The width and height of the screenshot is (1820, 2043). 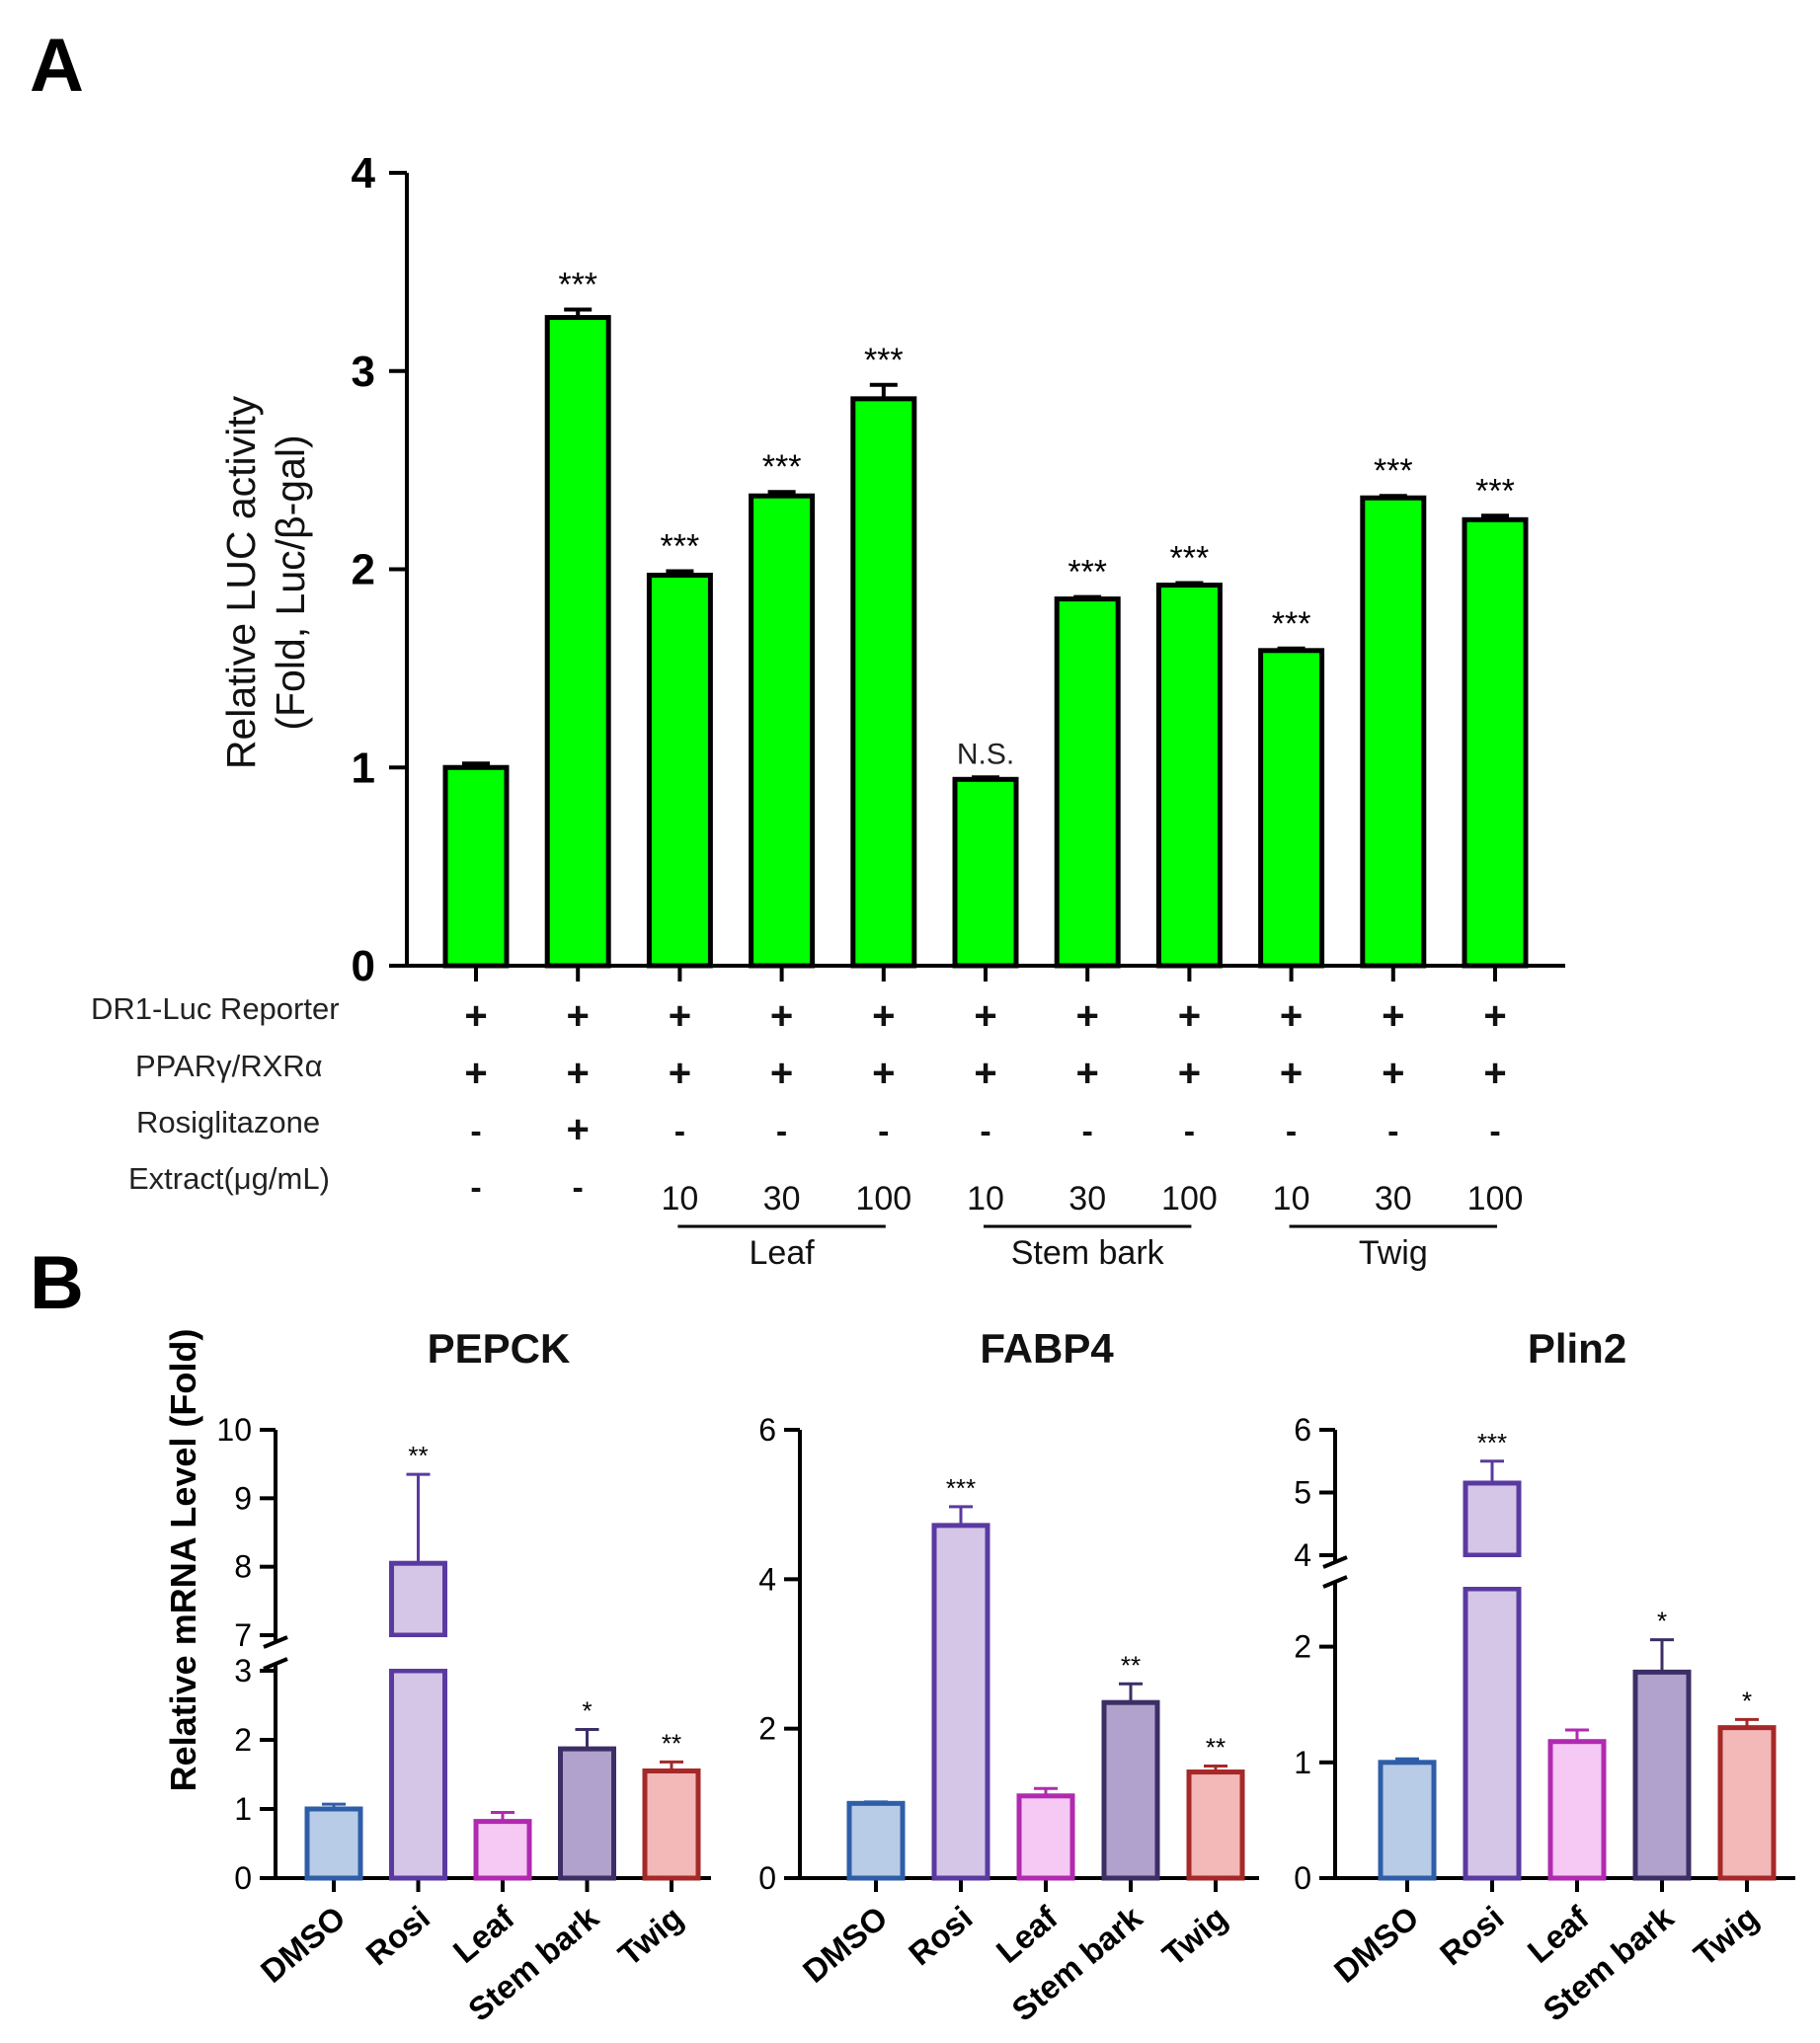 I want to click on panel-a-condition-value: 10, so click(x=1291, y=1199).